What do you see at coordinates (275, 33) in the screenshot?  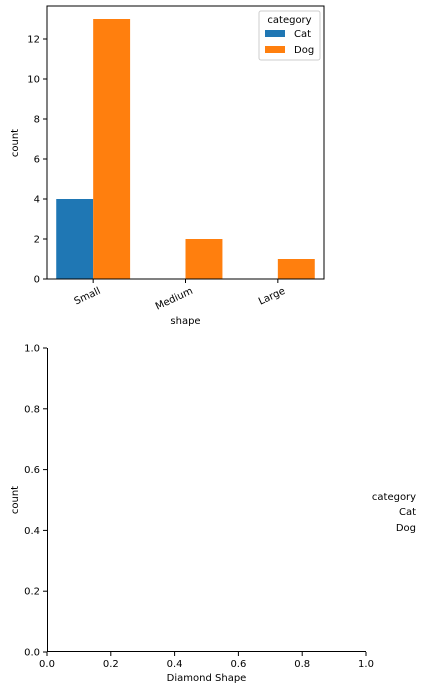 I see `legend-swatch-cat` at bounding box center [275, 33].